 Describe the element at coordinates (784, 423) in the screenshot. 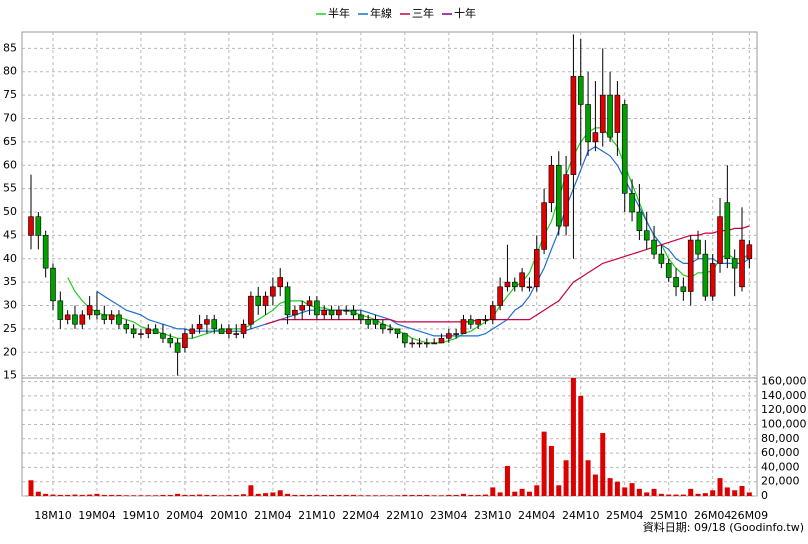

I see `y2-tick-label: 100,000` at that location.